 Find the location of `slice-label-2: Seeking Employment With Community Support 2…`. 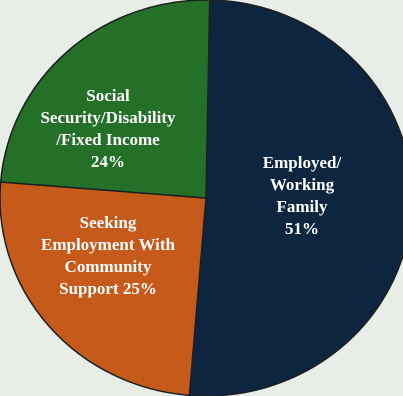

slice-label-2: Seeking Employment With Community Support 2… is located at coordinates (108, 255).